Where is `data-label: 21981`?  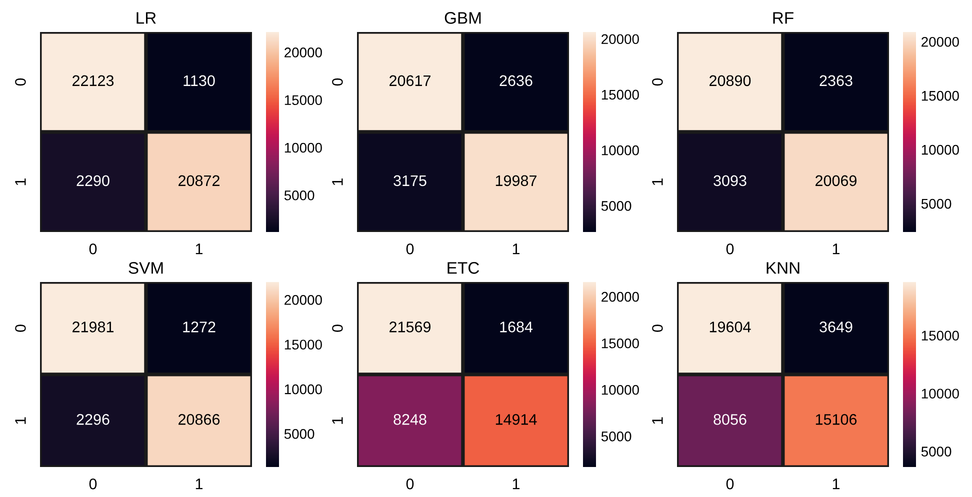 data-label: 21981 is located at coordinates (93, 327).